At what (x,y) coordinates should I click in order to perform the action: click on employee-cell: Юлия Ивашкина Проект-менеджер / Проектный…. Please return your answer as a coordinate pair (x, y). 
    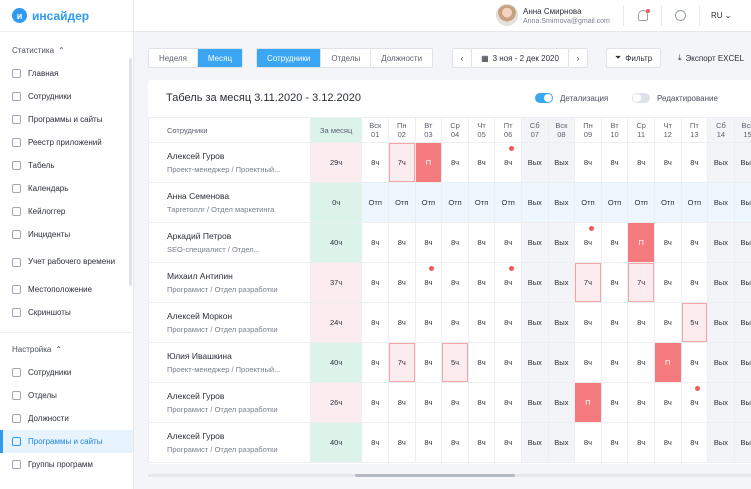
    Looking at the image, I should click on (229, 362).